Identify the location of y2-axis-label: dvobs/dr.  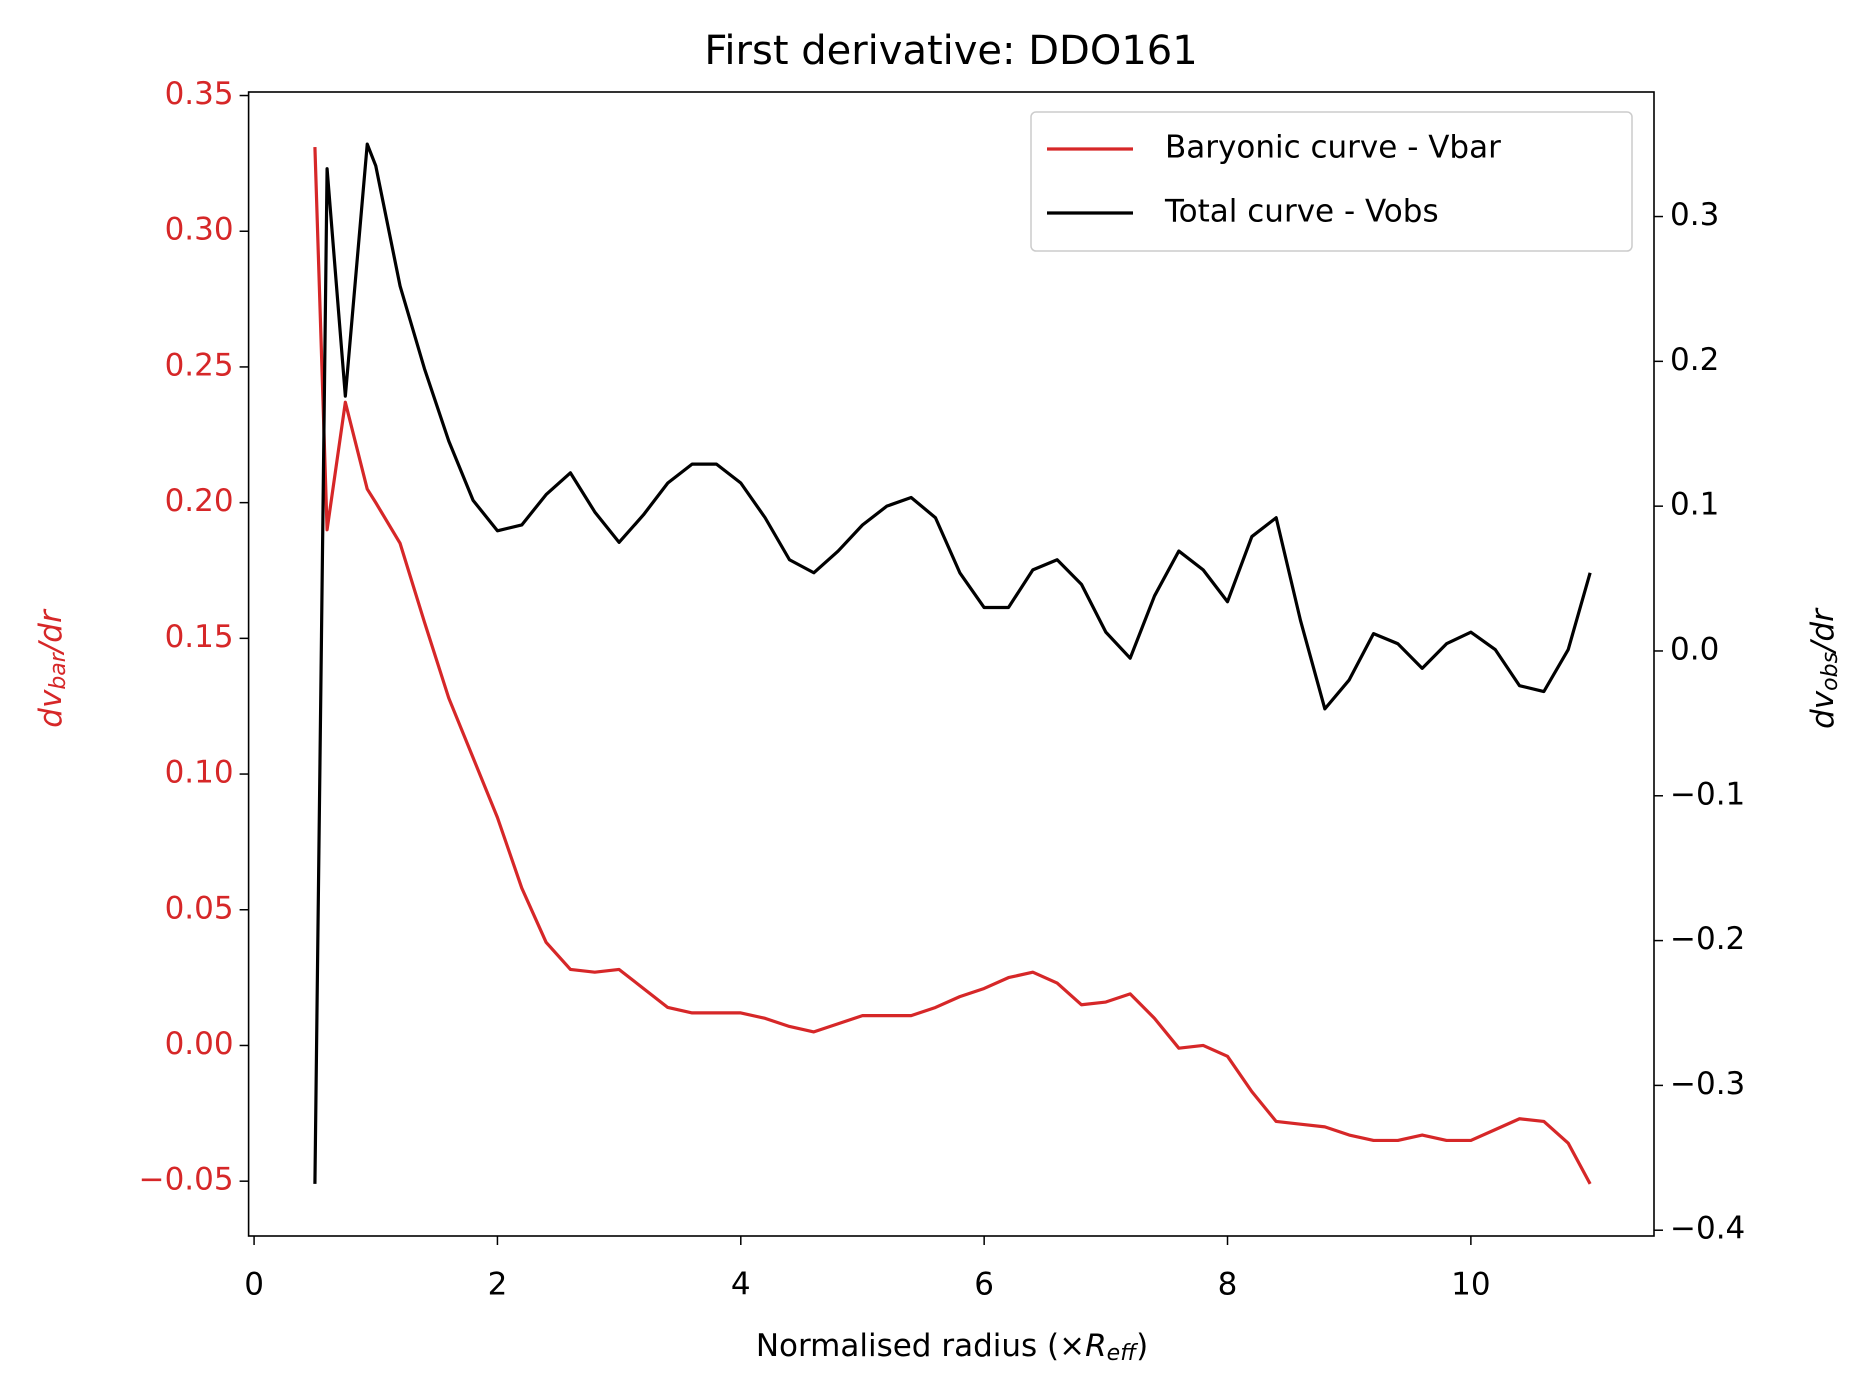
(1824, 668).